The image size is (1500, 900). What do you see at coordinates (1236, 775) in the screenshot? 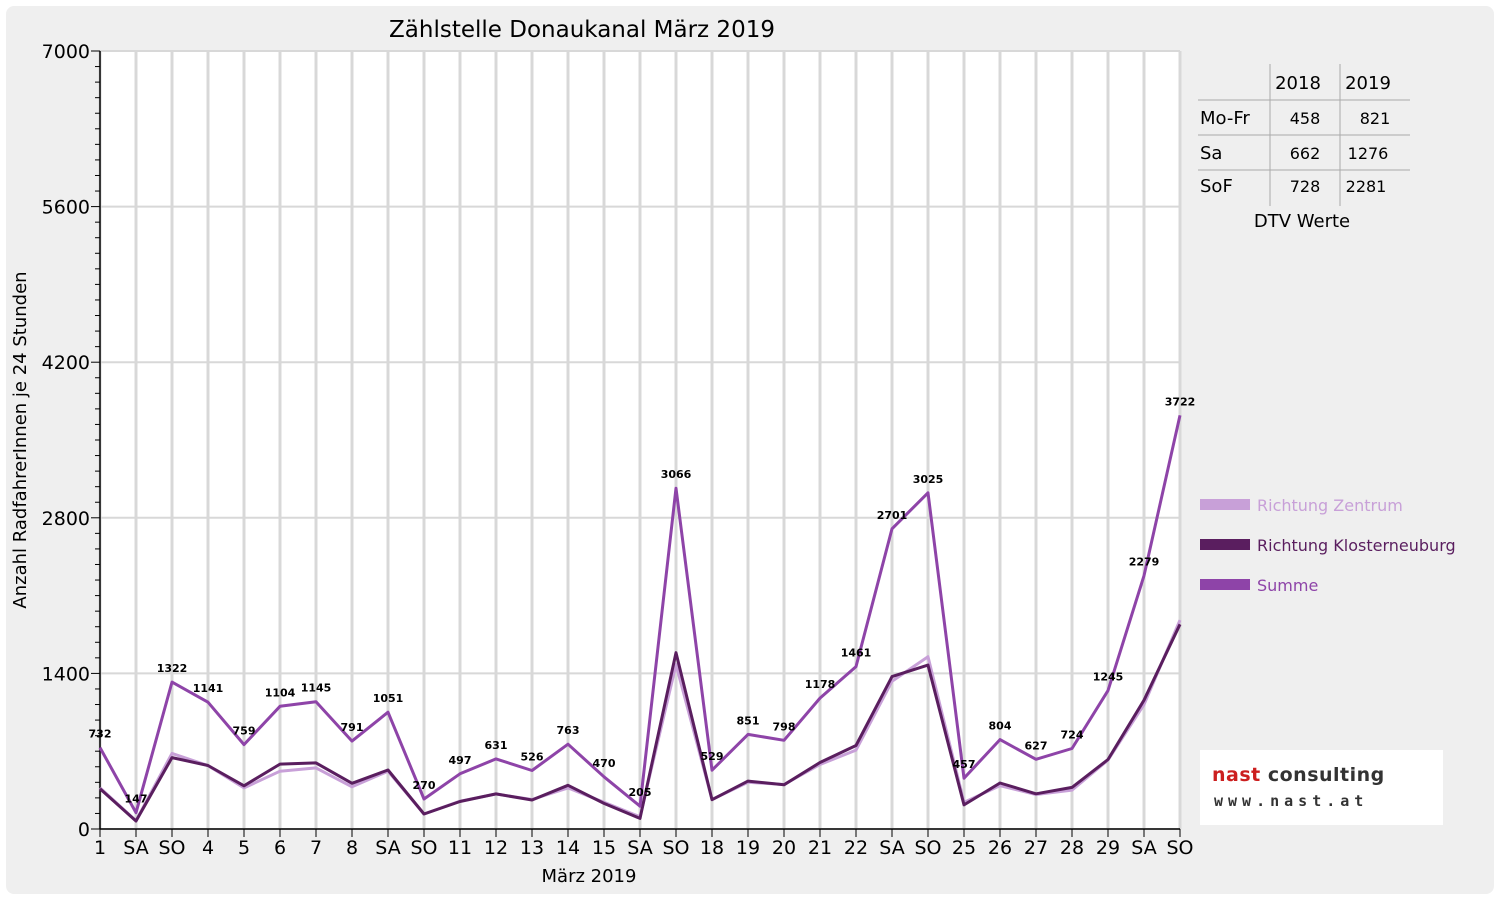
I see `logo-brand-part1: nast` at bounding box center [1236, 775].